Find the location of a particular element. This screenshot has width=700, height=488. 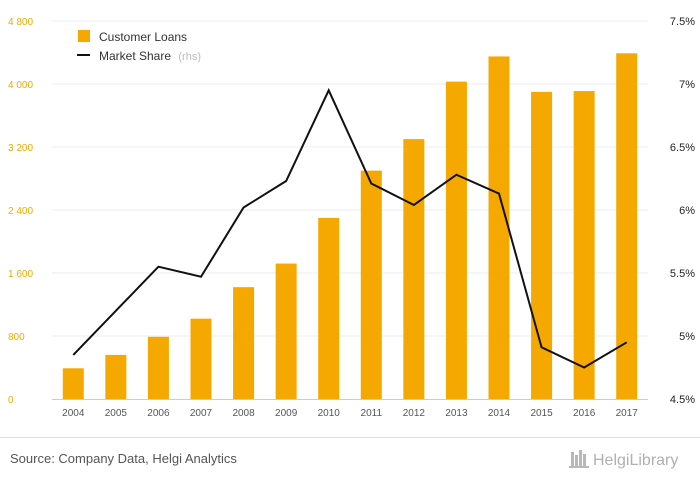

legend: Customer Loans Market Share (rhs) is located at coordinates (139, 46).